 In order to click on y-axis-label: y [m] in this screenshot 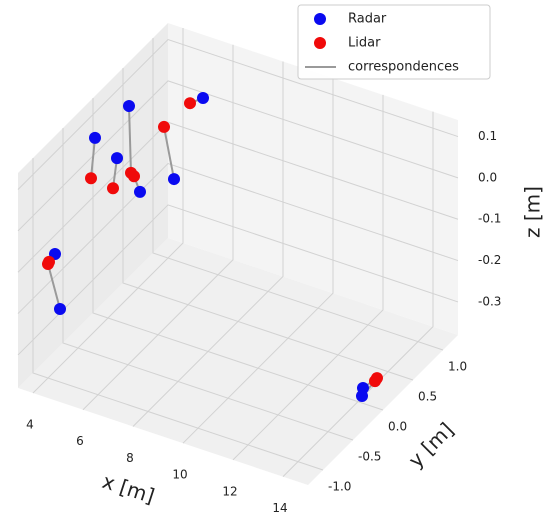, I will do `click(431, 445)`.